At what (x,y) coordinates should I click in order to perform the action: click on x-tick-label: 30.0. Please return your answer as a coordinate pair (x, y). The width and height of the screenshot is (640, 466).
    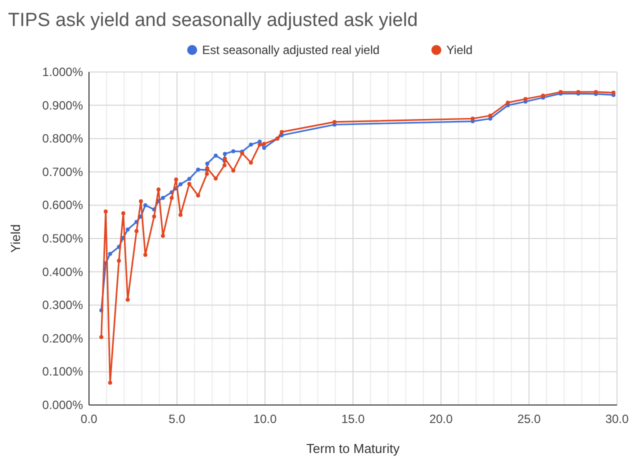
    Looking at the image, I should click on (617, 419).